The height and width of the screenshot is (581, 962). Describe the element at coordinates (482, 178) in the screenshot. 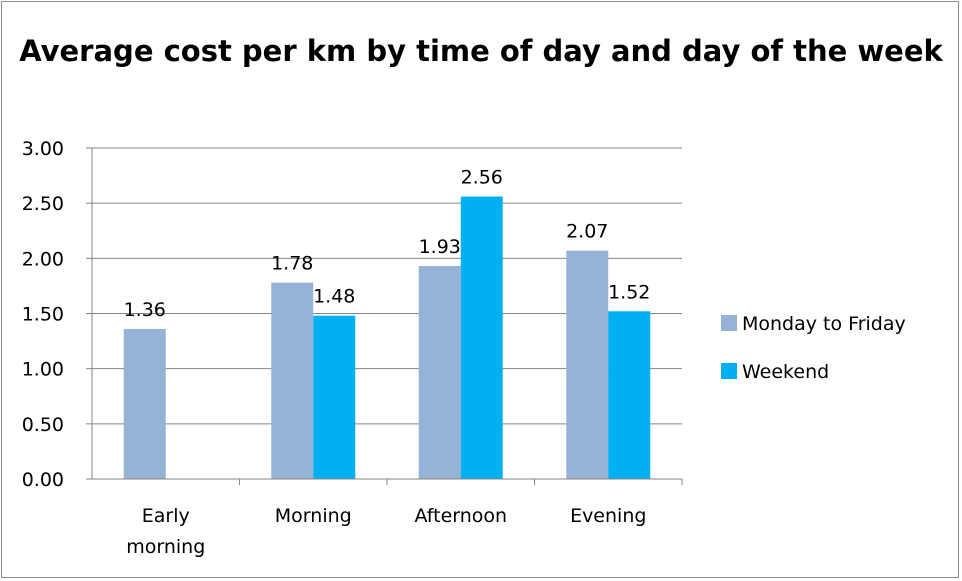

I see `data-label: 2.56` at that location.